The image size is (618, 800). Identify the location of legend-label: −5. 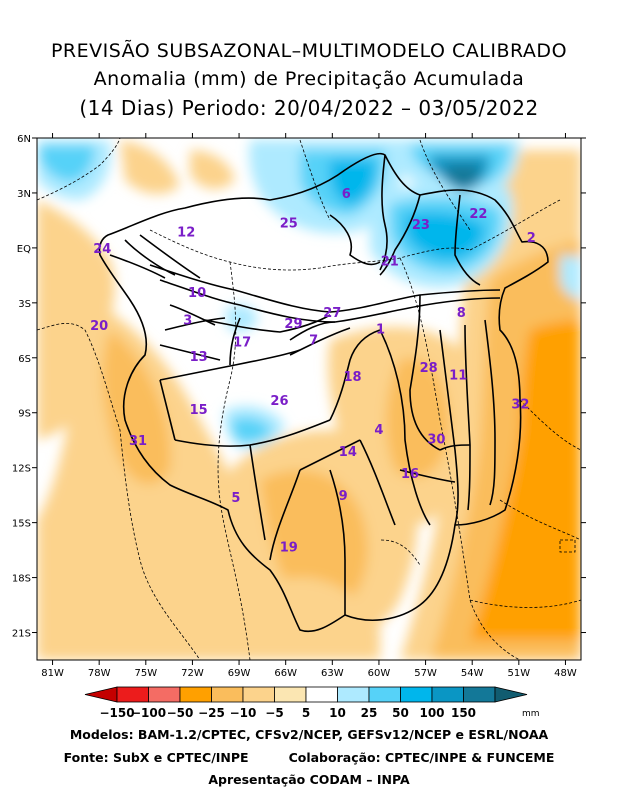
(274, 713).